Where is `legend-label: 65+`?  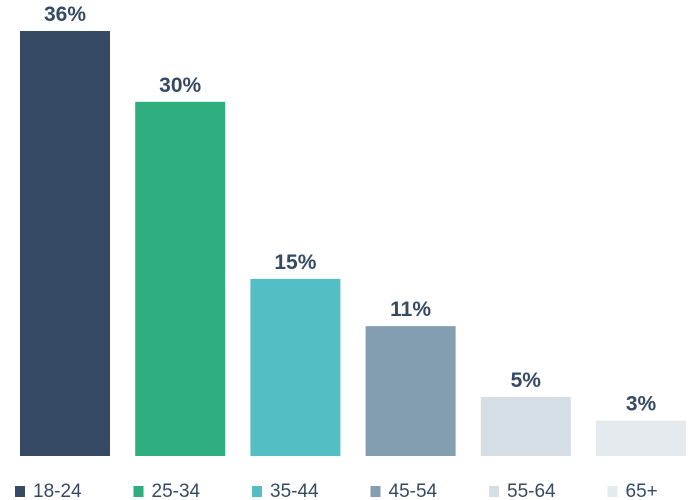
legend-label: 65+ is located at coordinates (642, 490).